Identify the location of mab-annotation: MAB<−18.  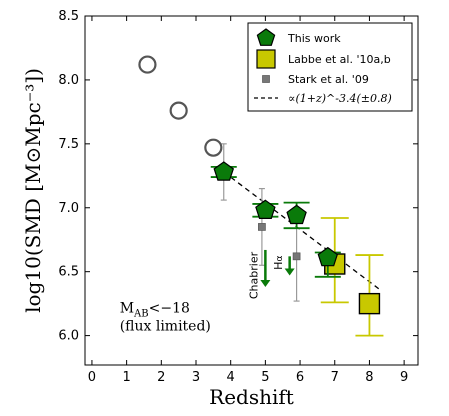
(155, 310).